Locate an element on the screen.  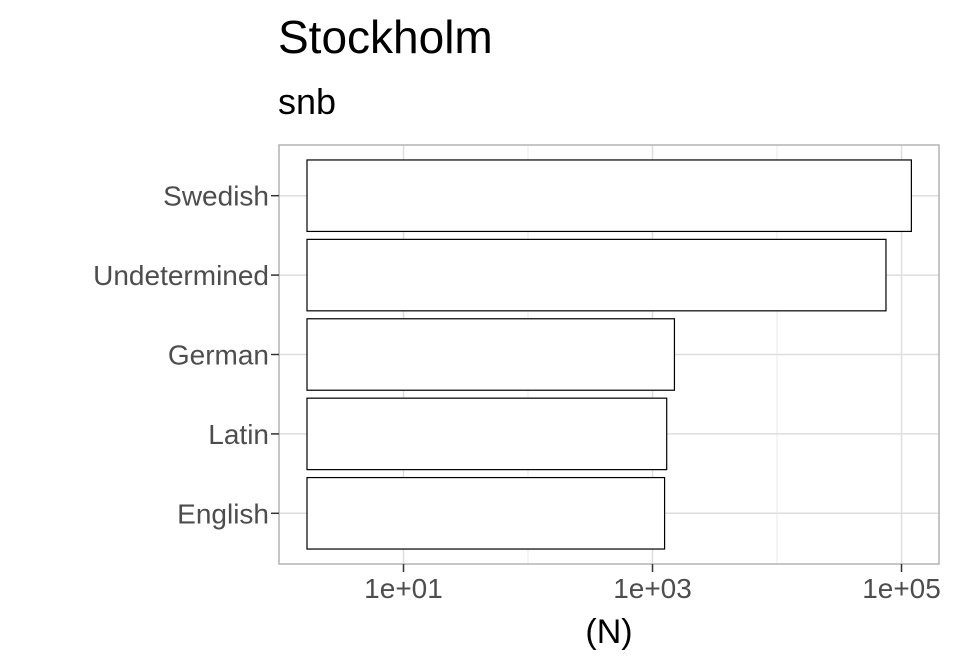
x-axis: 1e+01 1e+03 1e+05 is located at coordinates (652, 584).